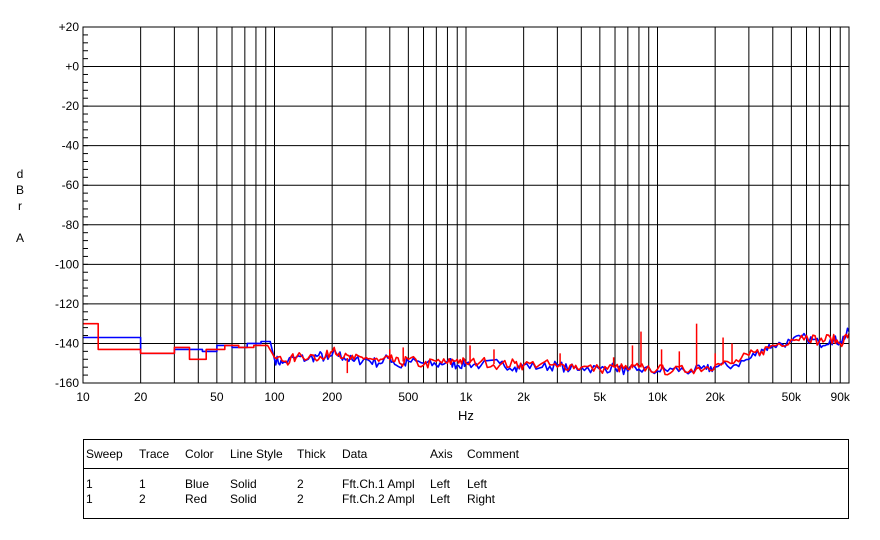  I want to click on series-red-trace, so click(466, 349).